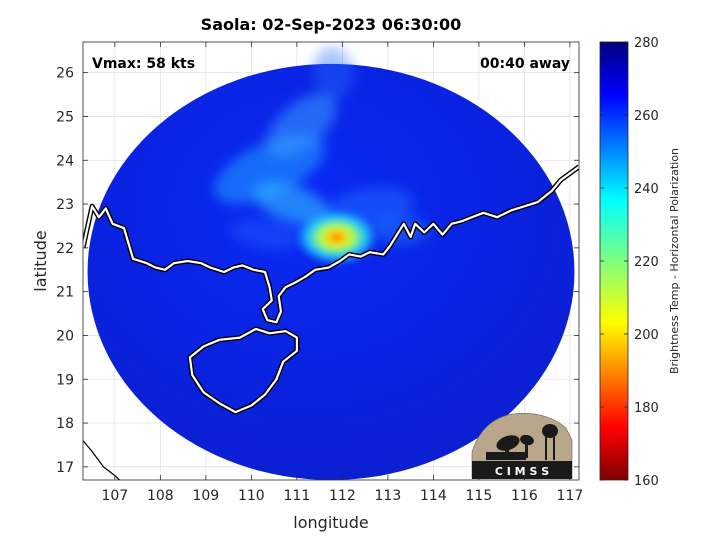 The image size is (720, 544). I want to click on y-tick-label: 21, so click(65, 293).